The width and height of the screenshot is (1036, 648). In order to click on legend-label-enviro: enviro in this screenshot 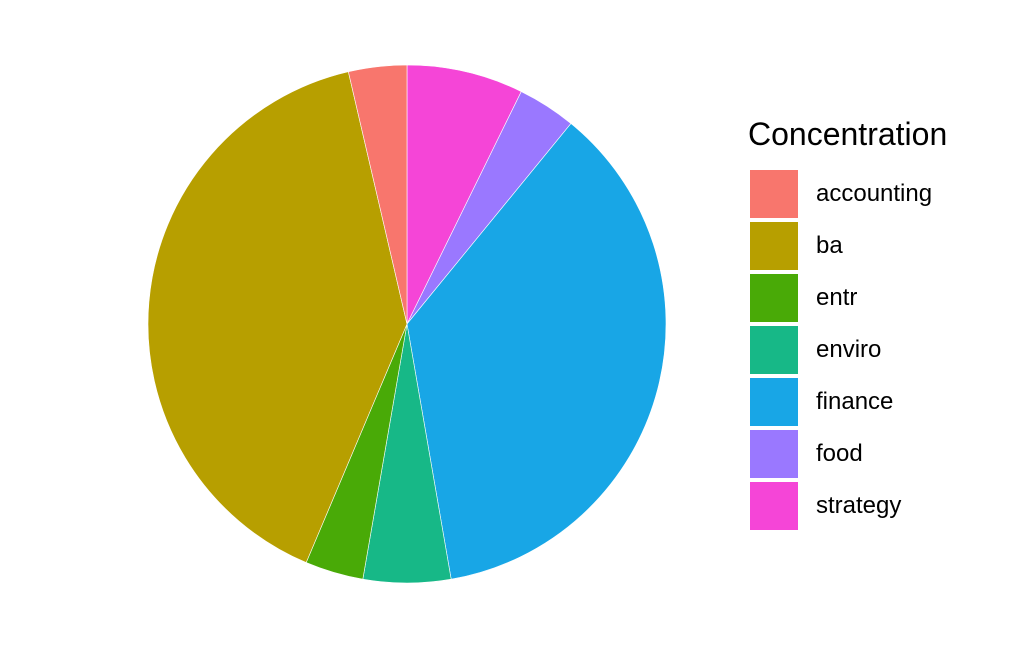, I will do `click(849, 349)`.